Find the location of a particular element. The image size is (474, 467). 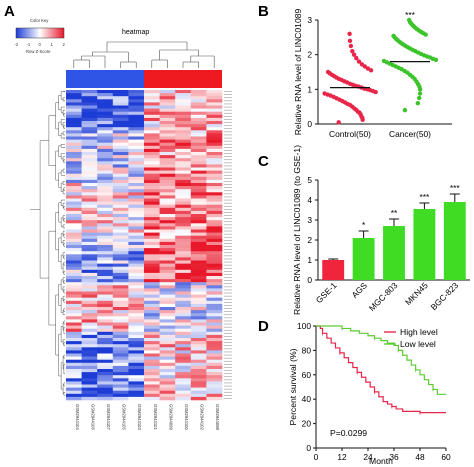

legend-label: High level is located at coordinates (419, 332).